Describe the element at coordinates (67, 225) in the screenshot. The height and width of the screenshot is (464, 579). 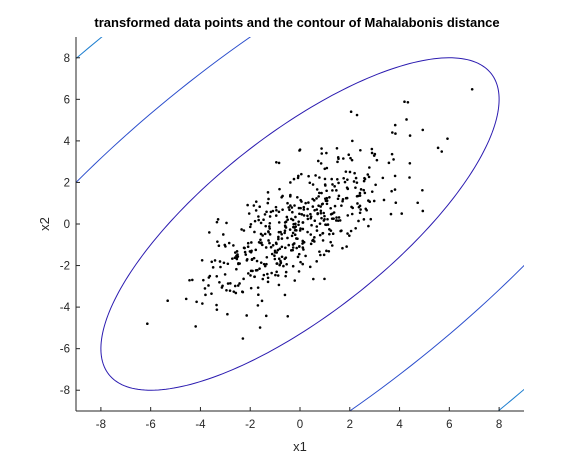
I see `y-tick-label: 0` at that location.